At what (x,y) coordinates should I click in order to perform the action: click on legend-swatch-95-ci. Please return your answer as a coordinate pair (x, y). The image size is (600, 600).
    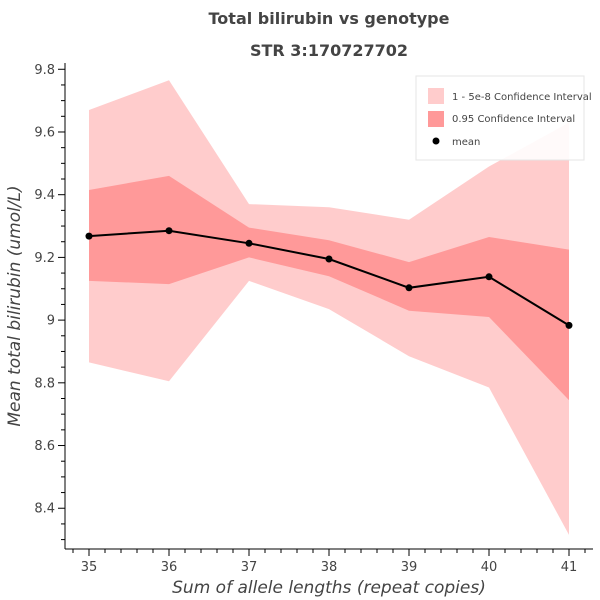
    Looking at the image, I should click on (436, 119).